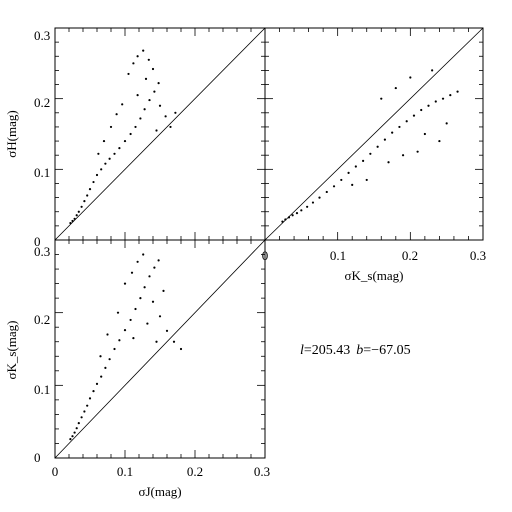  What do you see at coordinates (478, 255) in the screenshot?
I see `x-tick-label: 0.3` at bounding box center [478, 255].